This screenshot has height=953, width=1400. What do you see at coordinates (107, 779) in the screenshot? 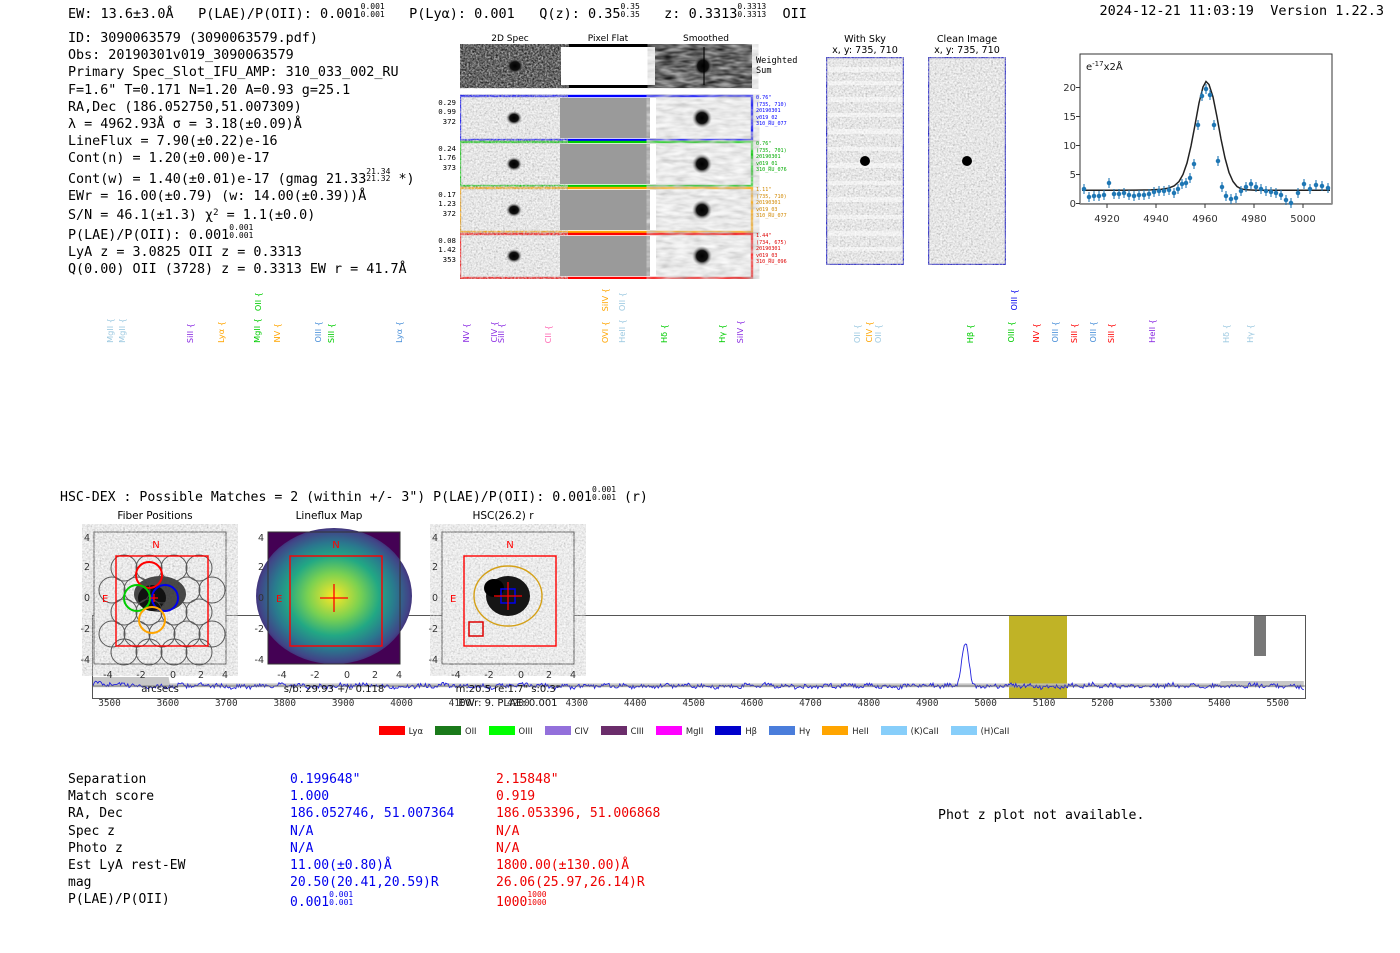
I see `match-row-label-0: Separation` at bounding box center [107, 779].